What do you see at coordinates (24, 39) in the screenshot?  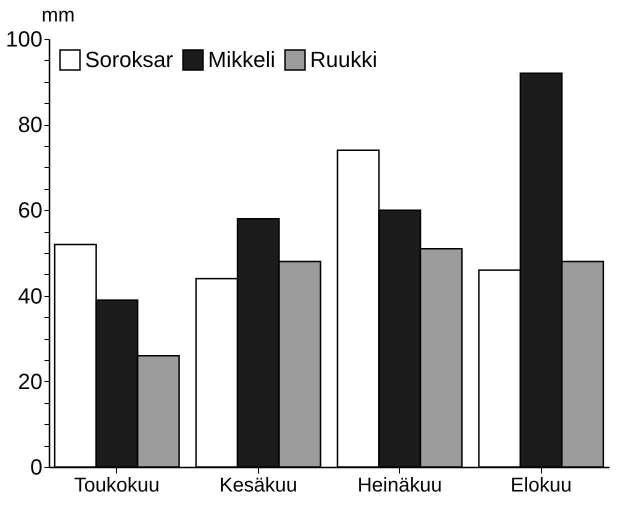 I see `y-tick-label: 100` at bounding box center [24, 39].